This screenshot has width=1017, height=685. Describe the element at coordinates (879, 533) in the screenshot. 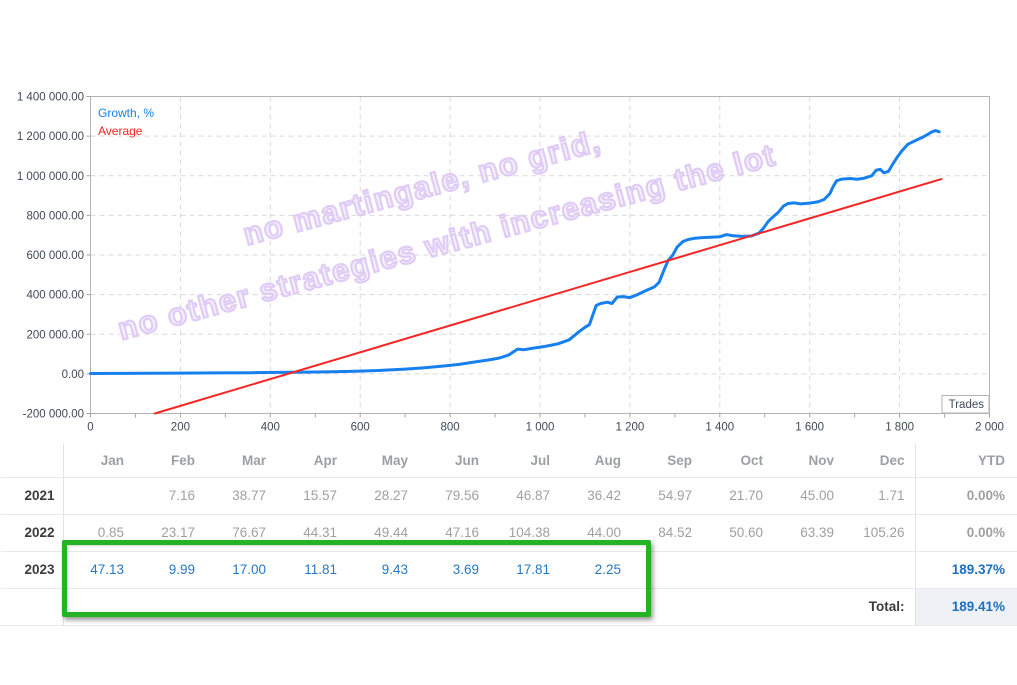

I see `monthly-return-cell: 105.26` at that location.